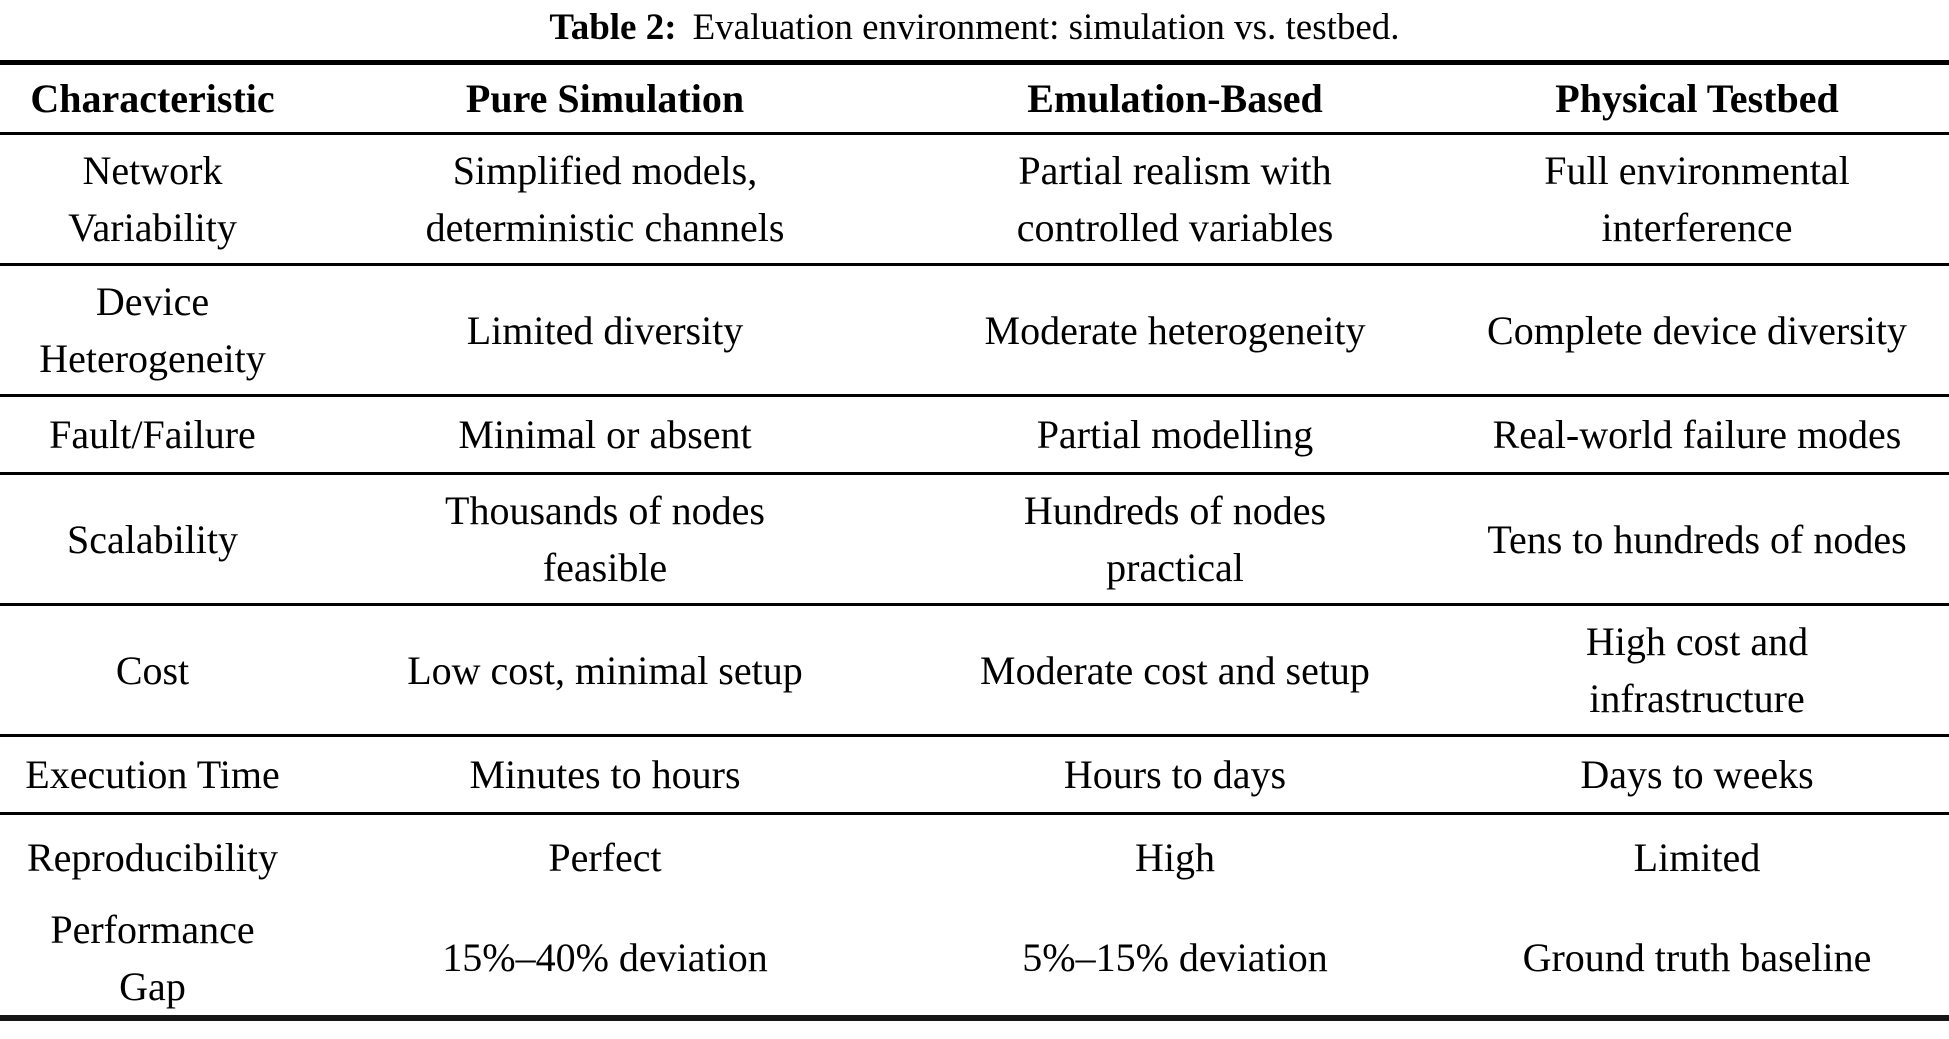  I want to click on table-cell: Limited diversity, so click(605, 330).